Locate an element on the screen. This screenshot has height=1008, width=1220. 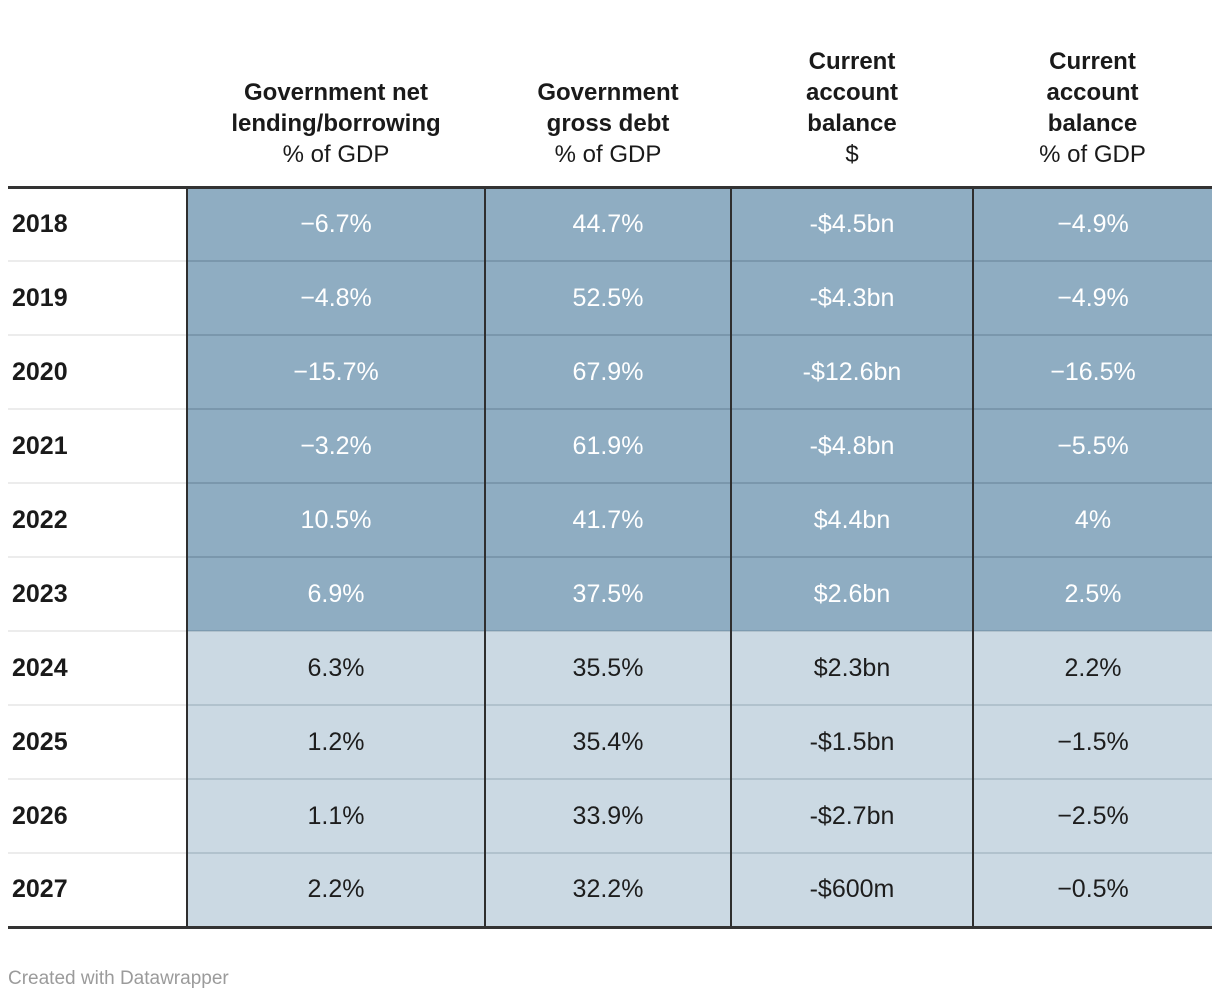
value-cell: −5.5% is located at coordinates (1092, 445).